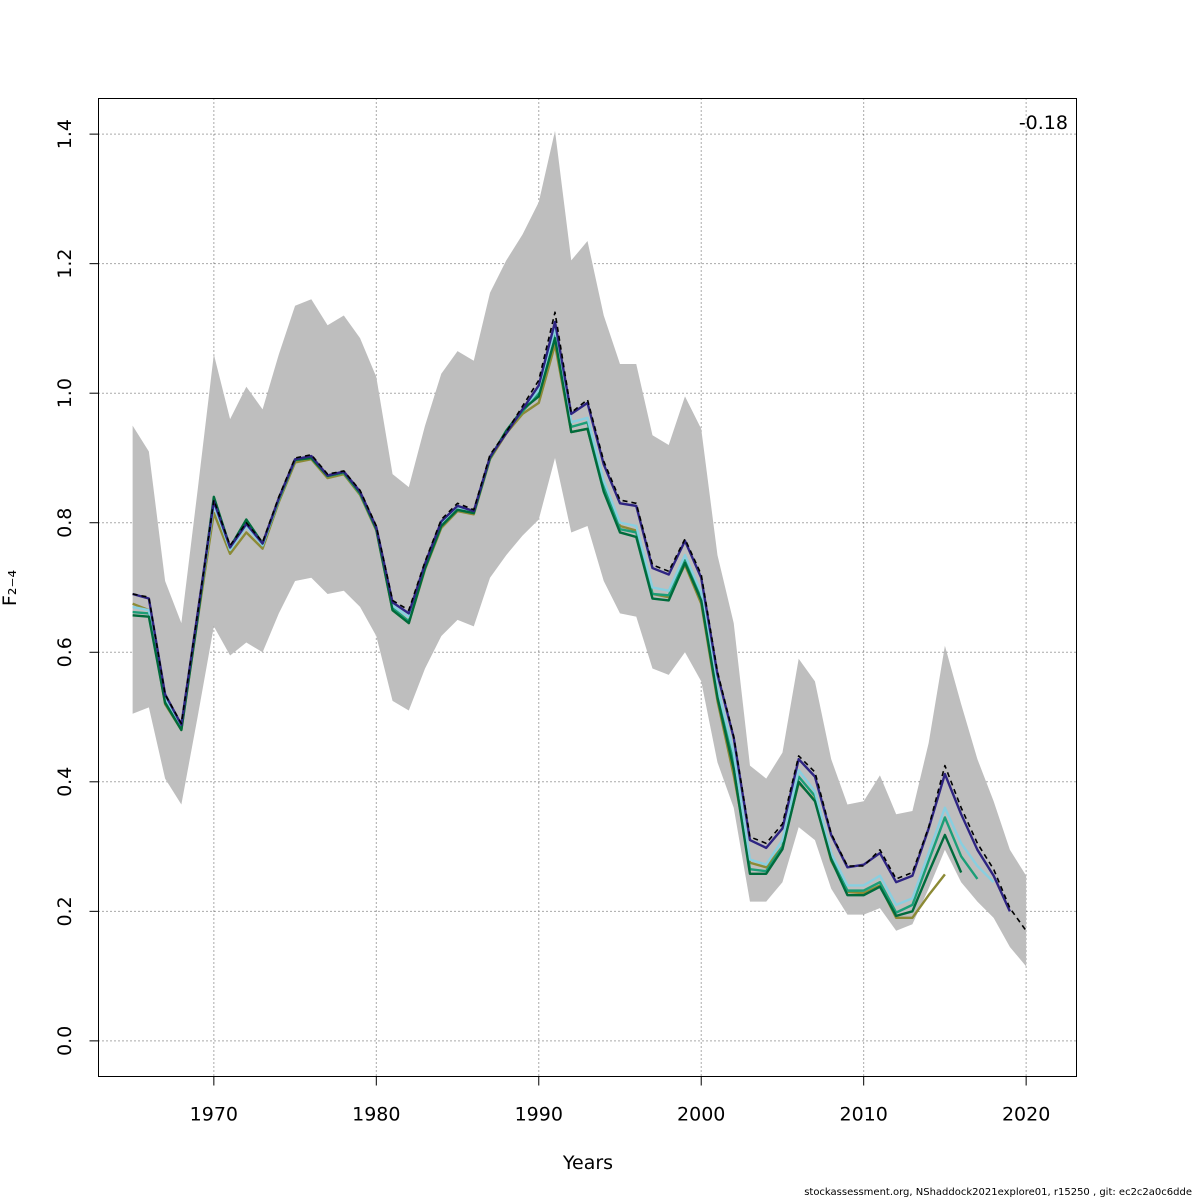 The height and width of the screenshot is (1200, 1200). What do you see at coordinates (620, 1101) in the screenshot?
I see `x-axis: 1970 1980 1990 2000 2010 2020` at bounding box center [620, 1101].